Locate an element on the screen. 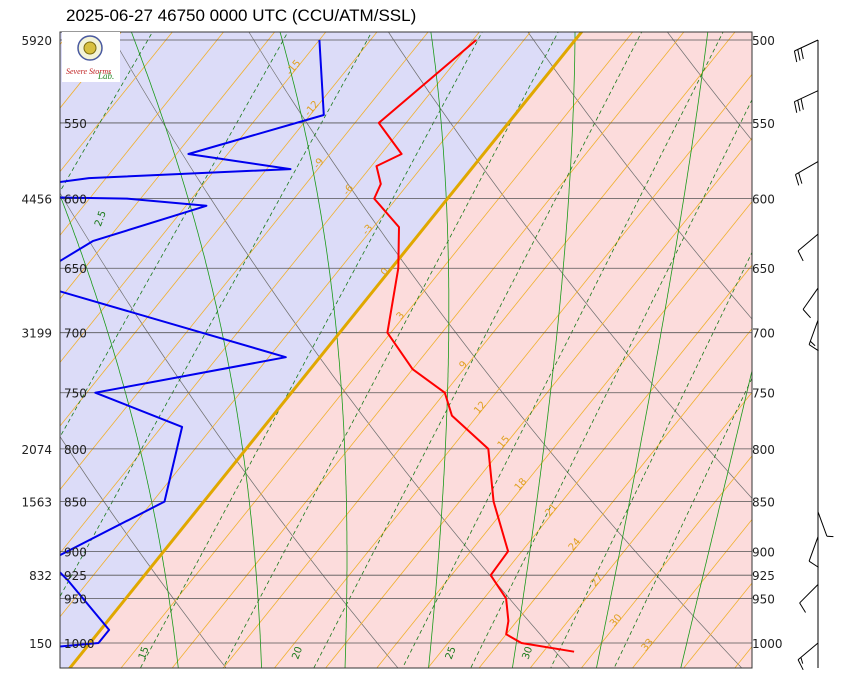  isotherm-label: 9 is located at coordinates (464, 365).